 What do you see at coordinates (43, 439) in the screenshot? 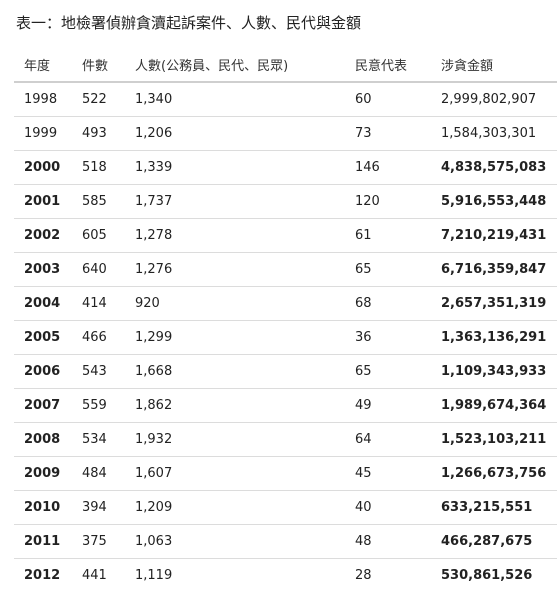
I see `cell-year: 2008` at bounding box center [43, 439].